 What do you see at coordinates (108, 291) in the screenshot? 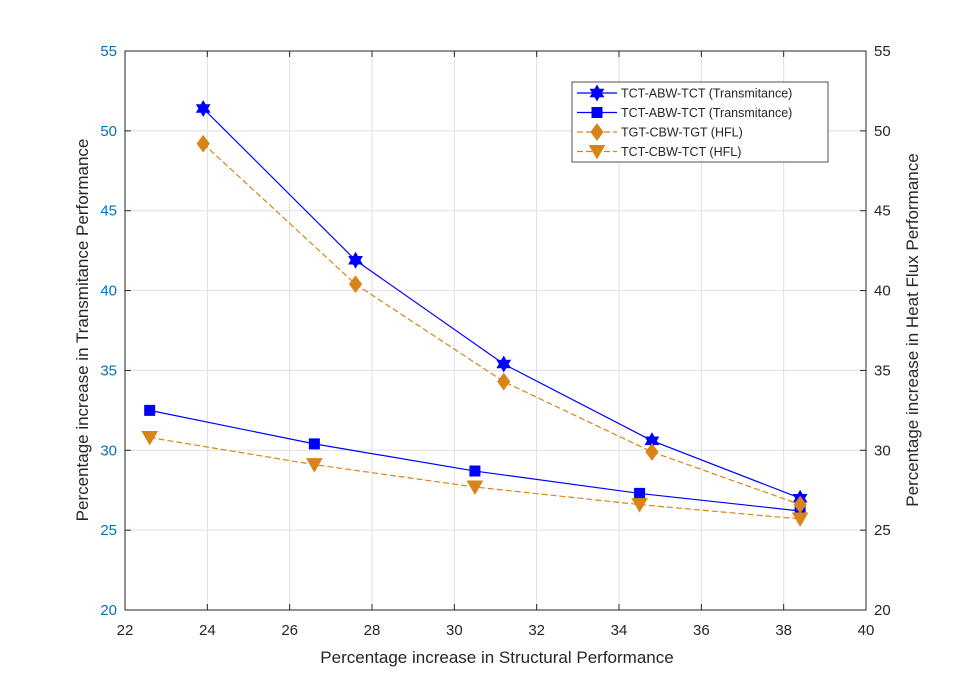
I see `left-y-tick-label: 40` at bounding box center [108, 291].